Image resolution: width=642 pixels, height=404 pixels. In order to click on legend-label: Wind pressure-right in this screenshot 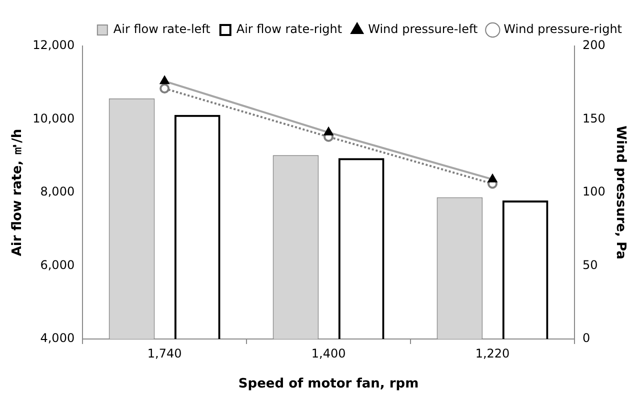, I will do `click(563, 29)`.